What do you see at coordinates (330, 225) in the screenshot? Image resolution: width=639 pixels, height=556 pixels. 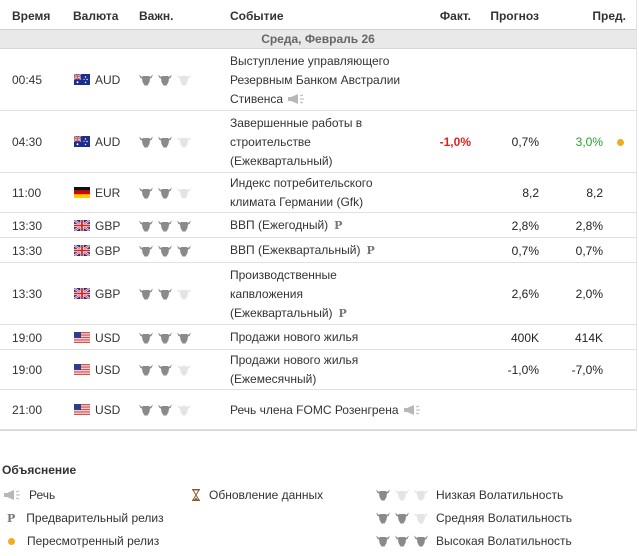 I see `event-name: ВВП (Ежегодный) P` at bounding box center [330, 225].